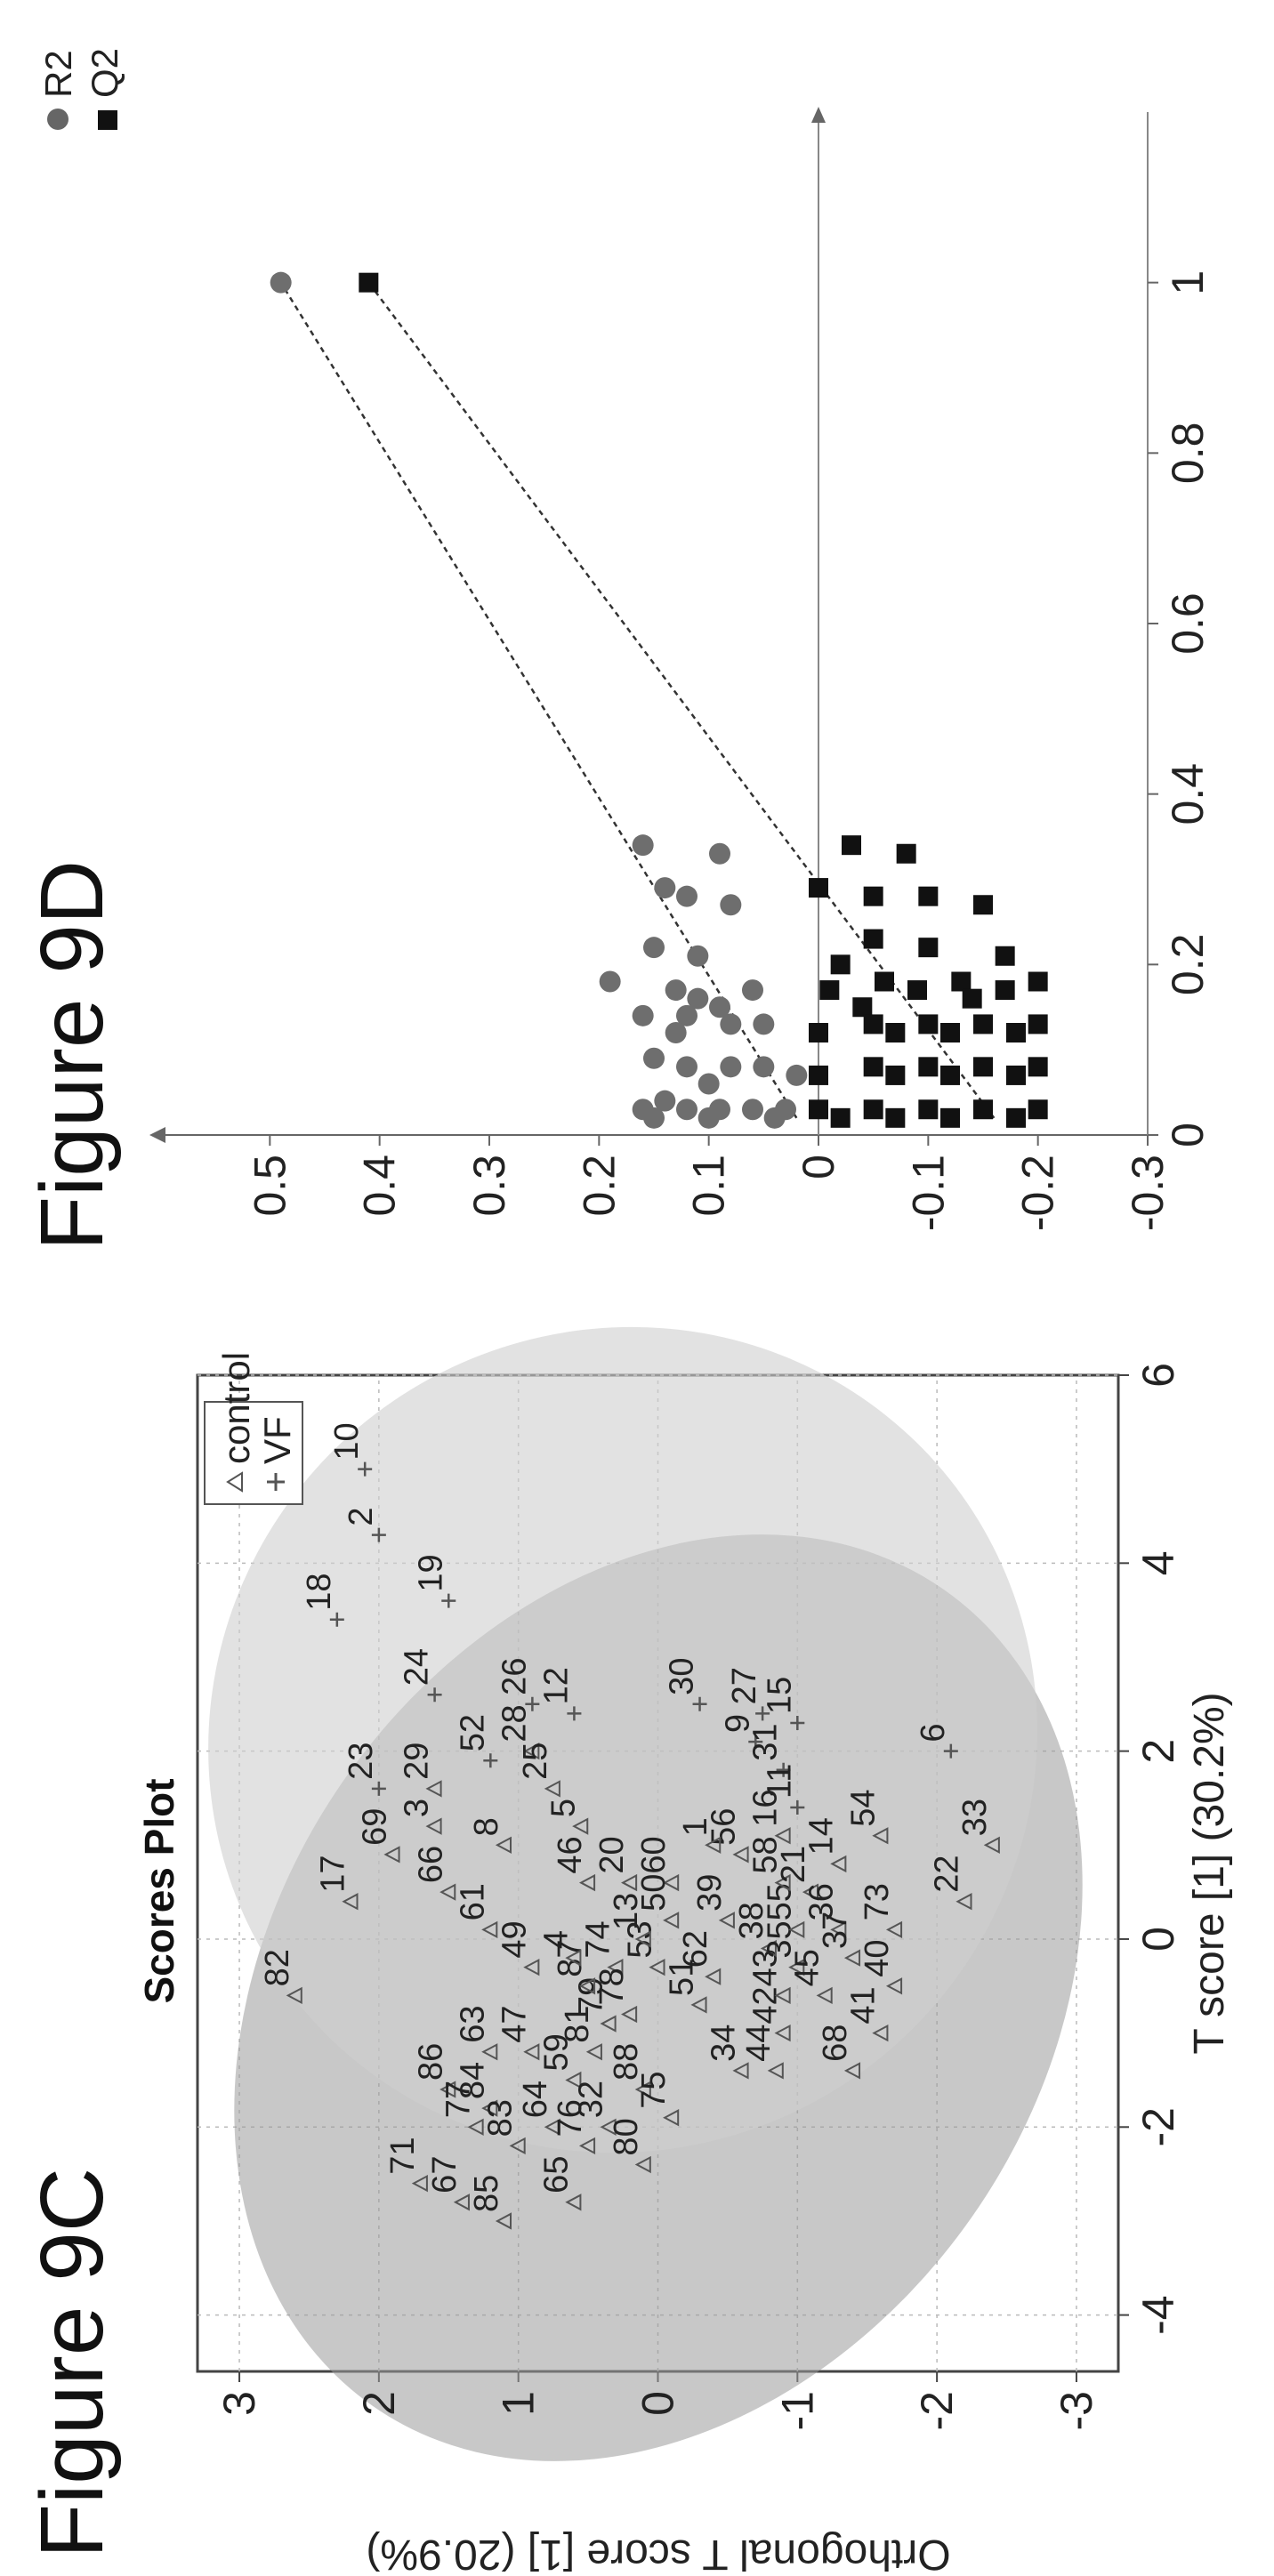 This screenshot has height=2576, width=1274. Describe the element at coordinates (347, 1441) in the screenshot. I see `point-label: 10` at that location.